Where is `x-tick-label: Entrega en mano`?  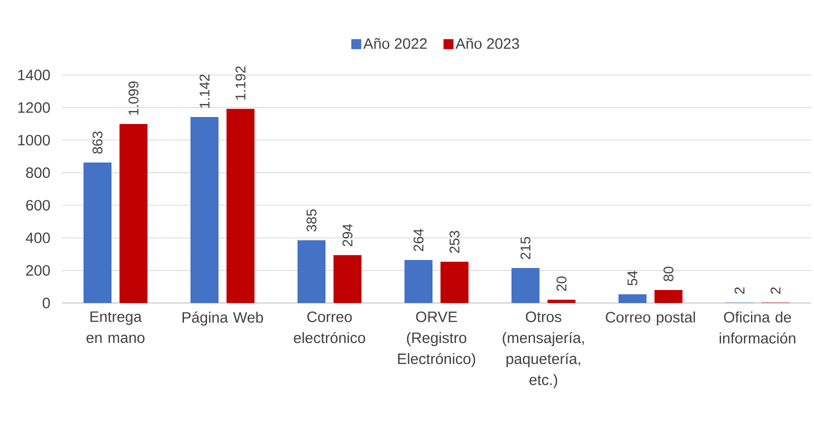 x-tick-label: Entrega en mano is located at coordinates (115, 327).